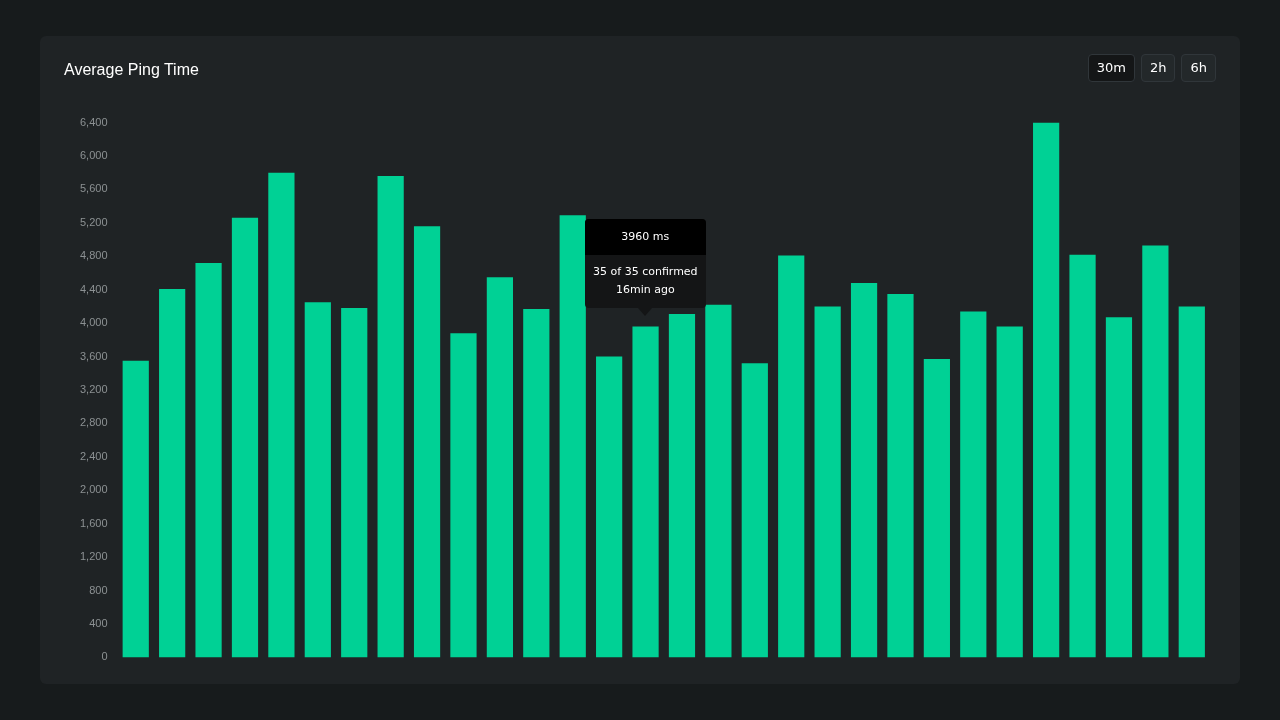 The width and height of the screenshot is (1280, 720). I want to click on y-tick-label: 5,200, so click(94, 221).